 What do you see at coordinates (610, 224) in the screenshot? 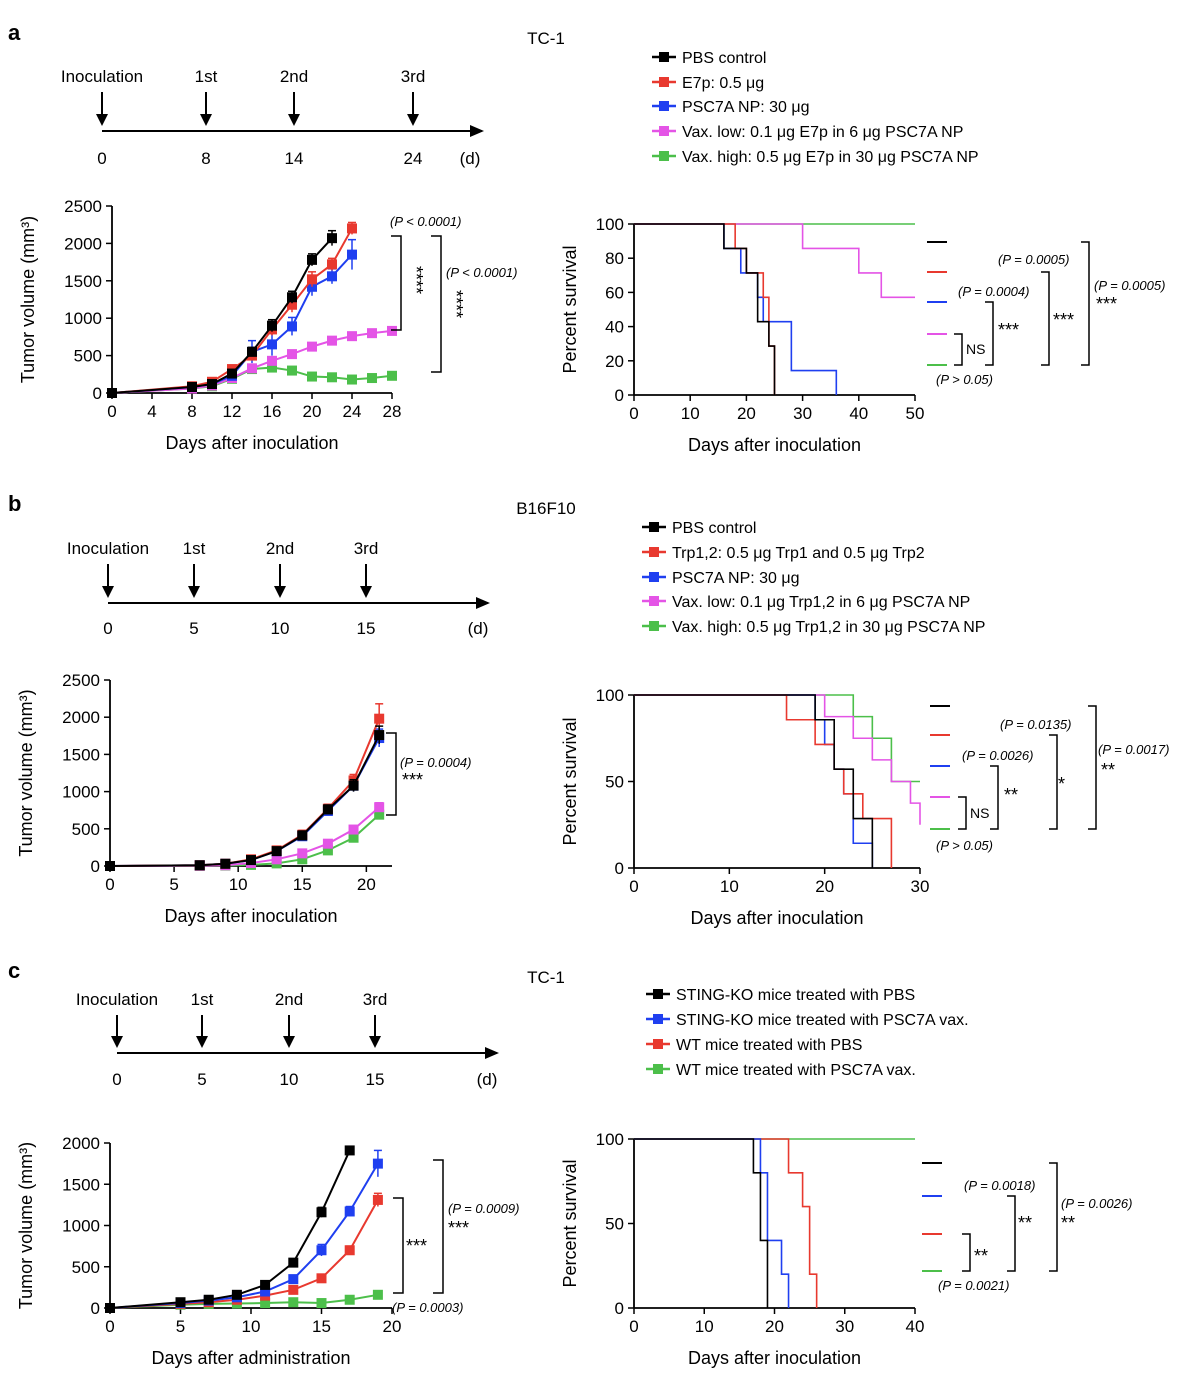
I see `y-tick-label: 100` at bounding box center [610, 224].